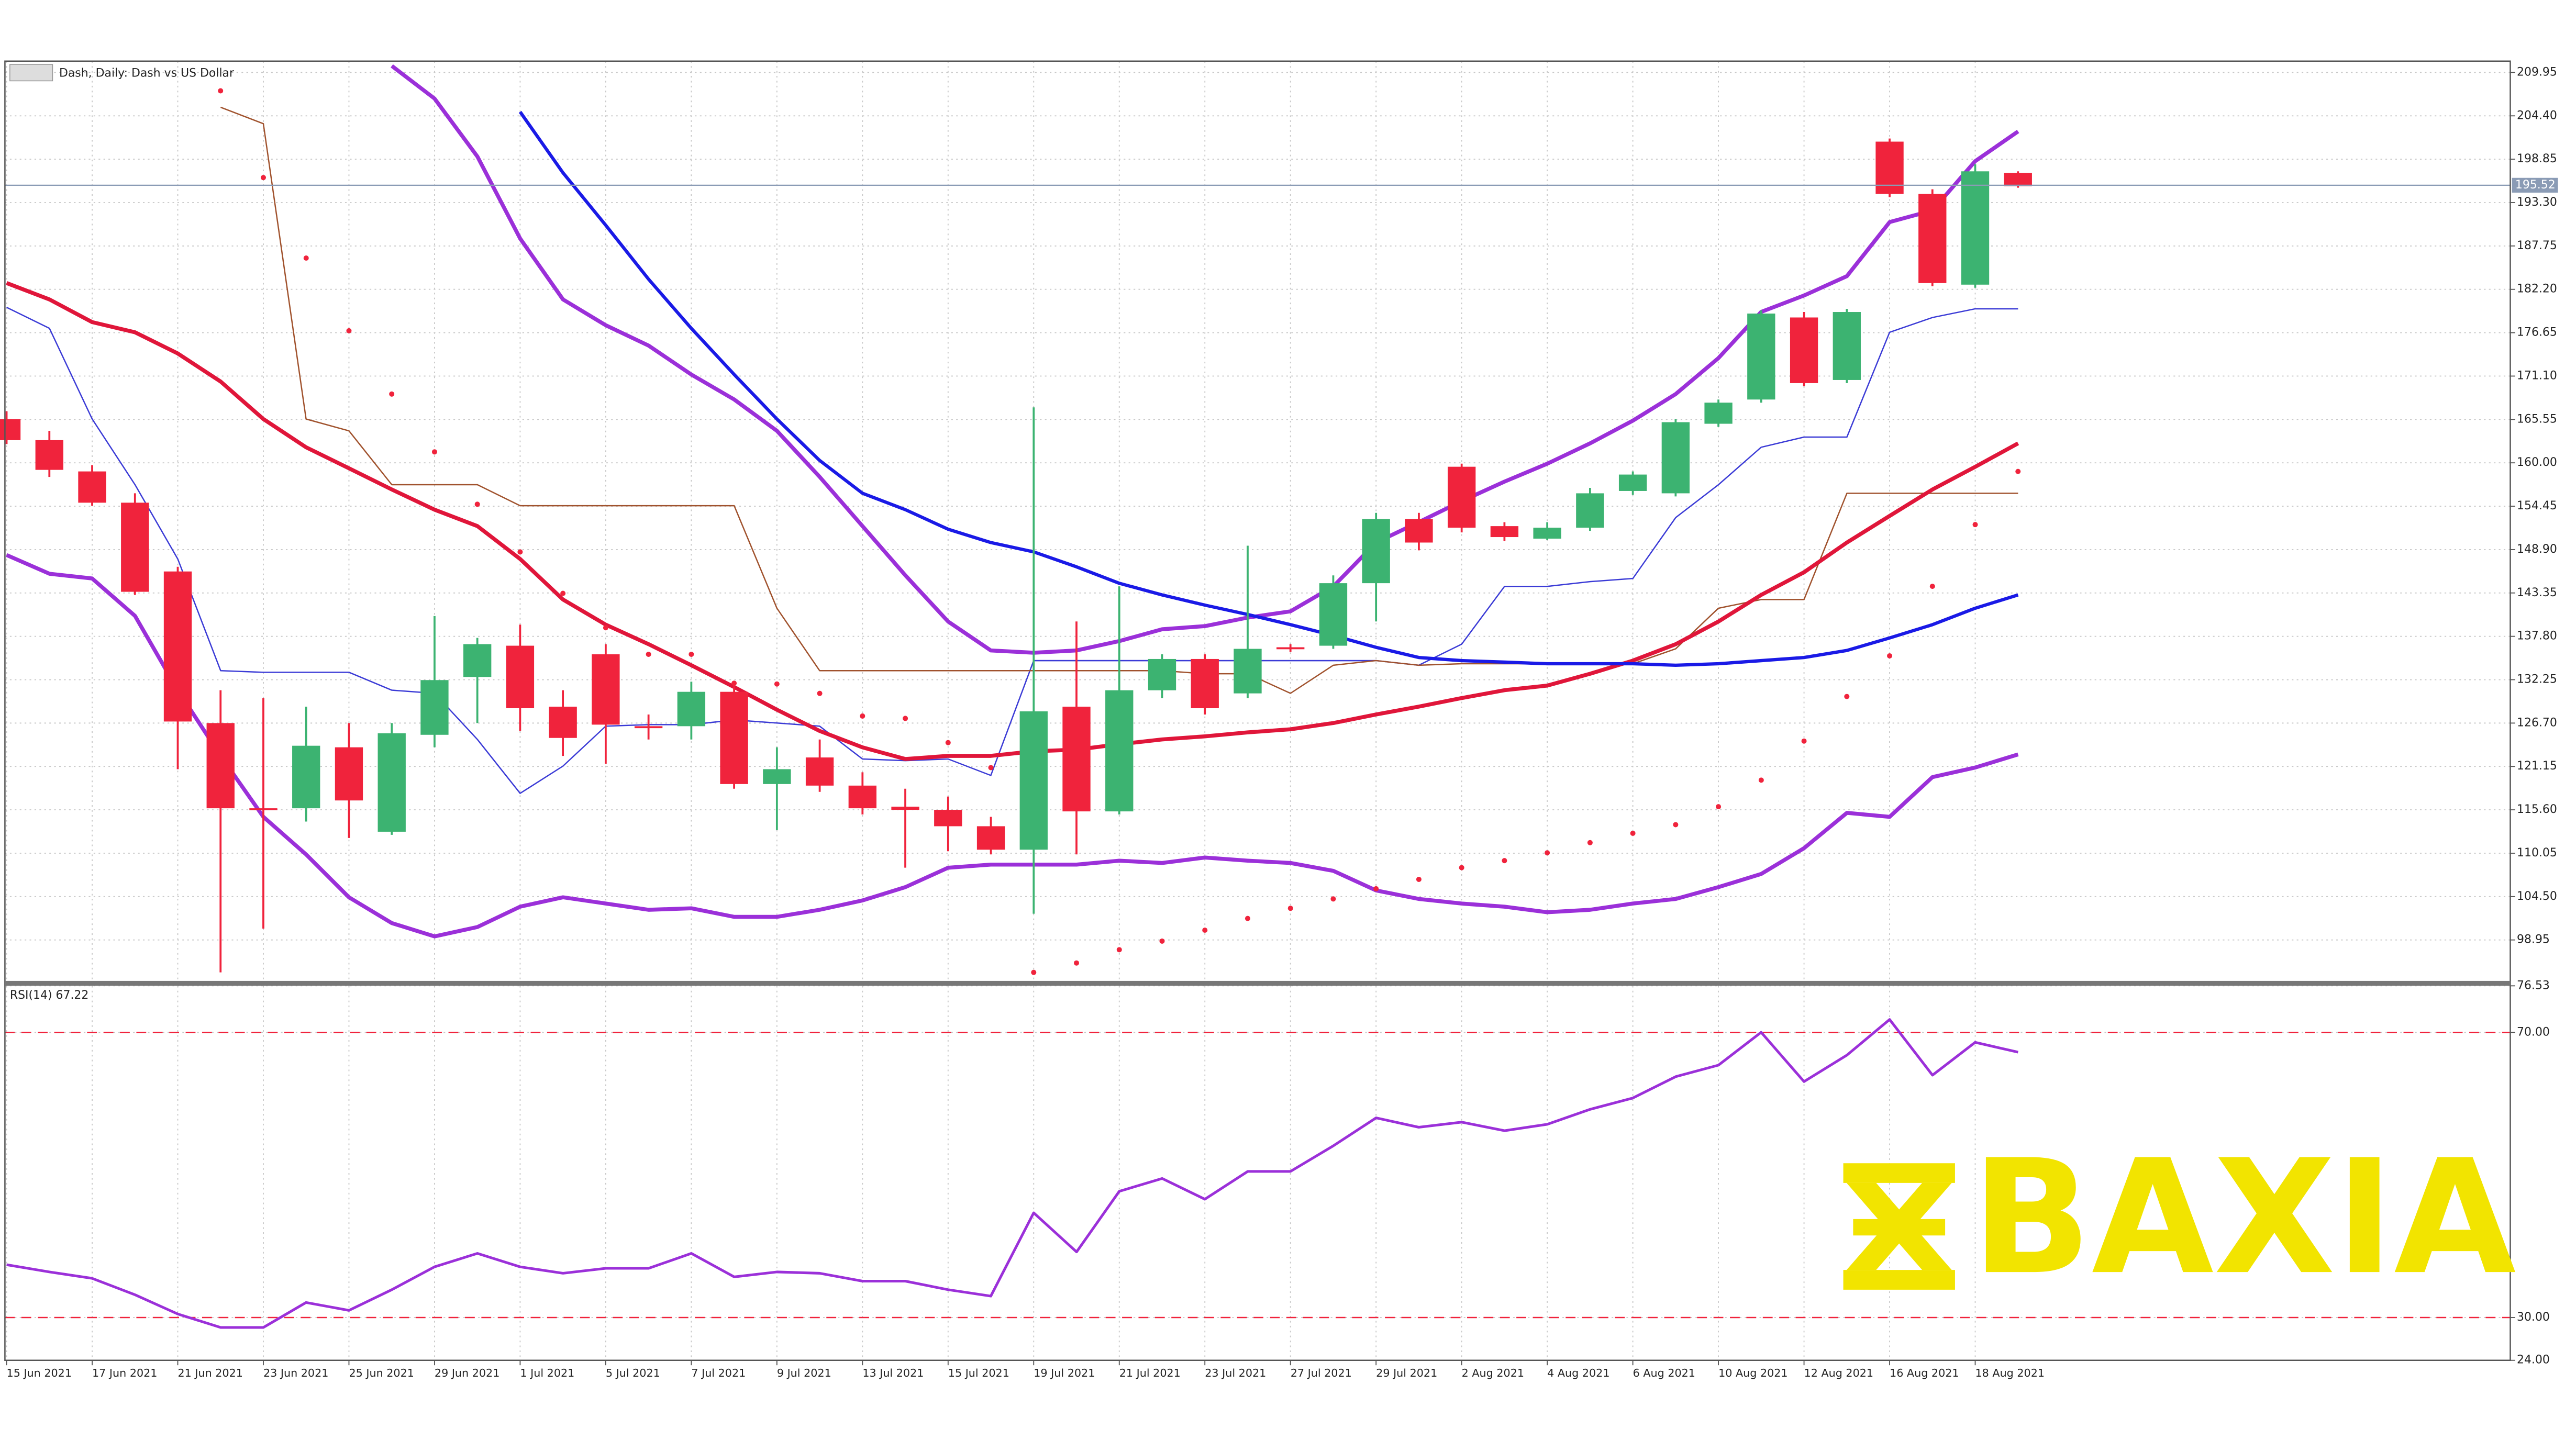  What do you see at coordinates (978, 1373) in the screenshot?
I see `x-tick-label: 15 Jul 2021` at bounding box center [978, 1373].